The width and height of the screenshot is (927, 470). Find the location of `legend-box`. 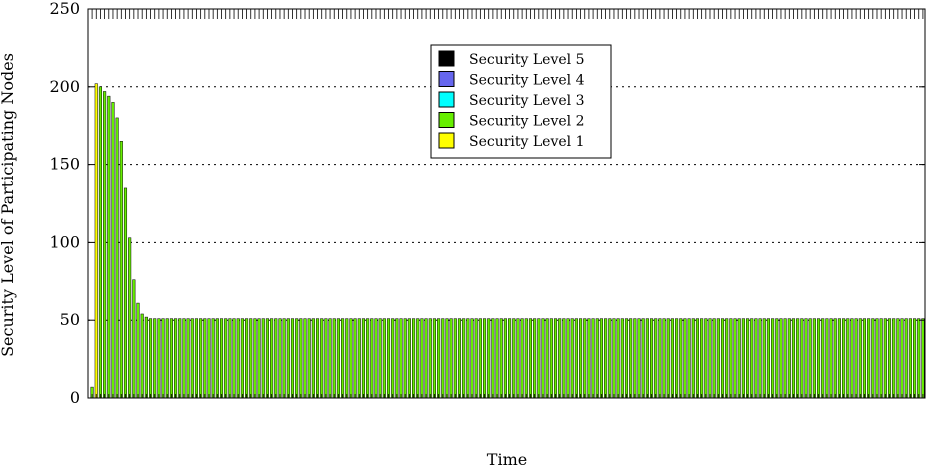

legend-box is located at coordinates (521, 101).